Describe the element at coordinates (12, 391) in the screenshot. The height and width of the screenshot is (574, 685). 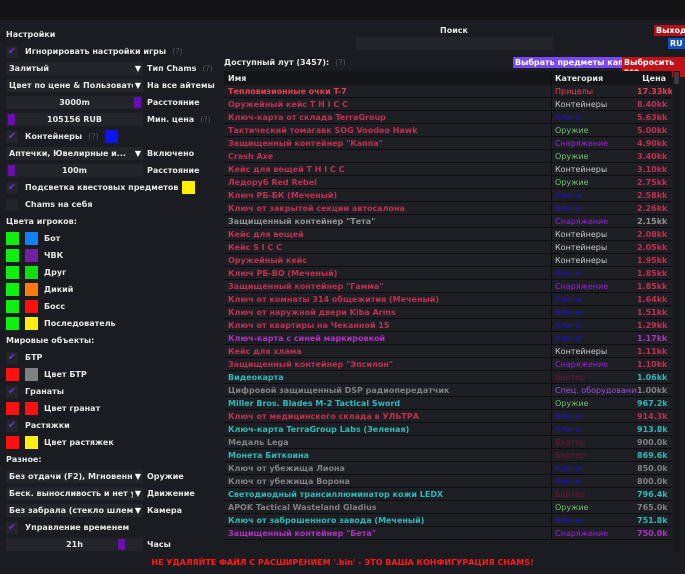
I see `grenades-checkbox: ✔` at that location.